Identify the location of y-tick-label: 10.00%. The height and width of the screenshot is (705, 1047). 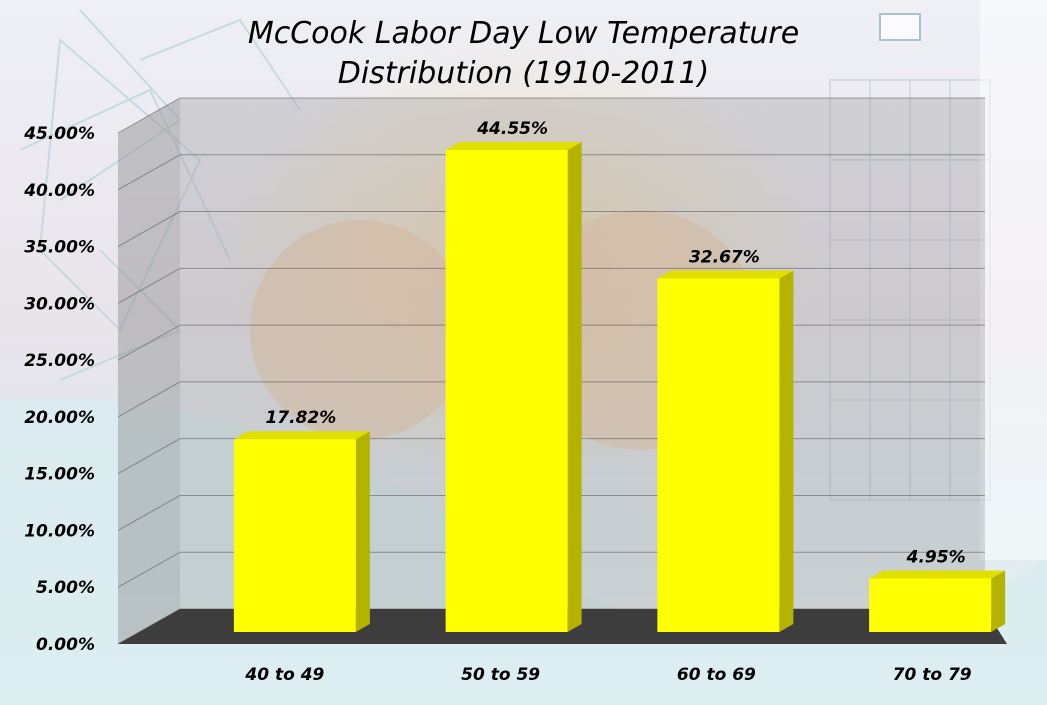
(59, 531).